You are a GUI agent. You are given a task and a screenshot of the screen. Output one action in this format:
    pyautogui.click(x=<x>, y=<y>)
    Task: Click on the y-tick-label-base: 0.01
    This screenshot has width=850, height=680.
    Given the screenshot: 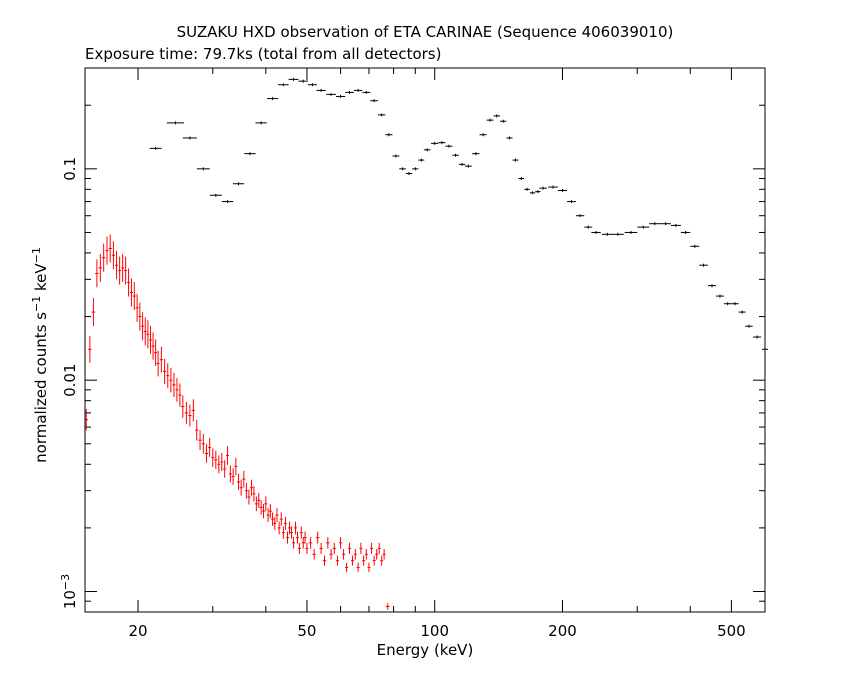 What is the action you would take?
    pyautogui.click(x=70, y=379)
    